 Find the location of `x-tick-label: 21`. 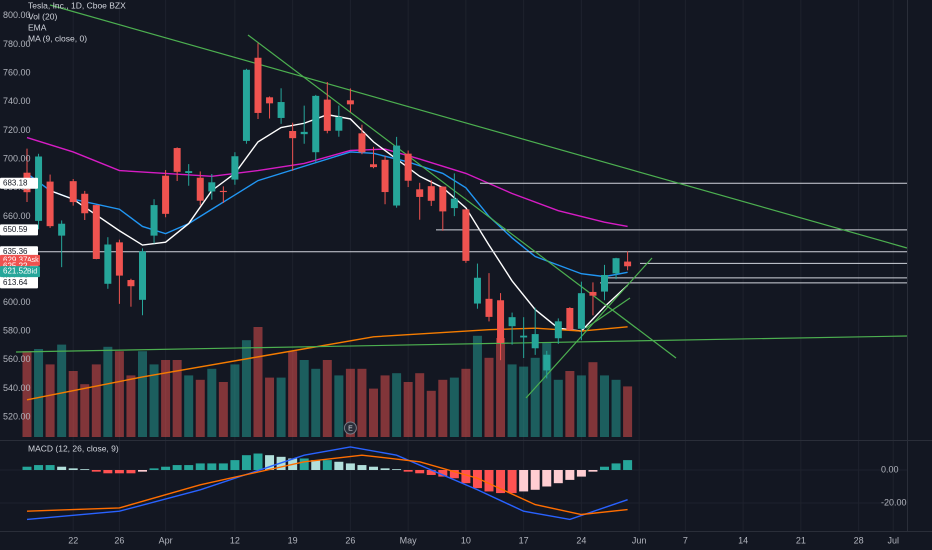

x-tick-label: 21 is located at coordinates (801, 540).